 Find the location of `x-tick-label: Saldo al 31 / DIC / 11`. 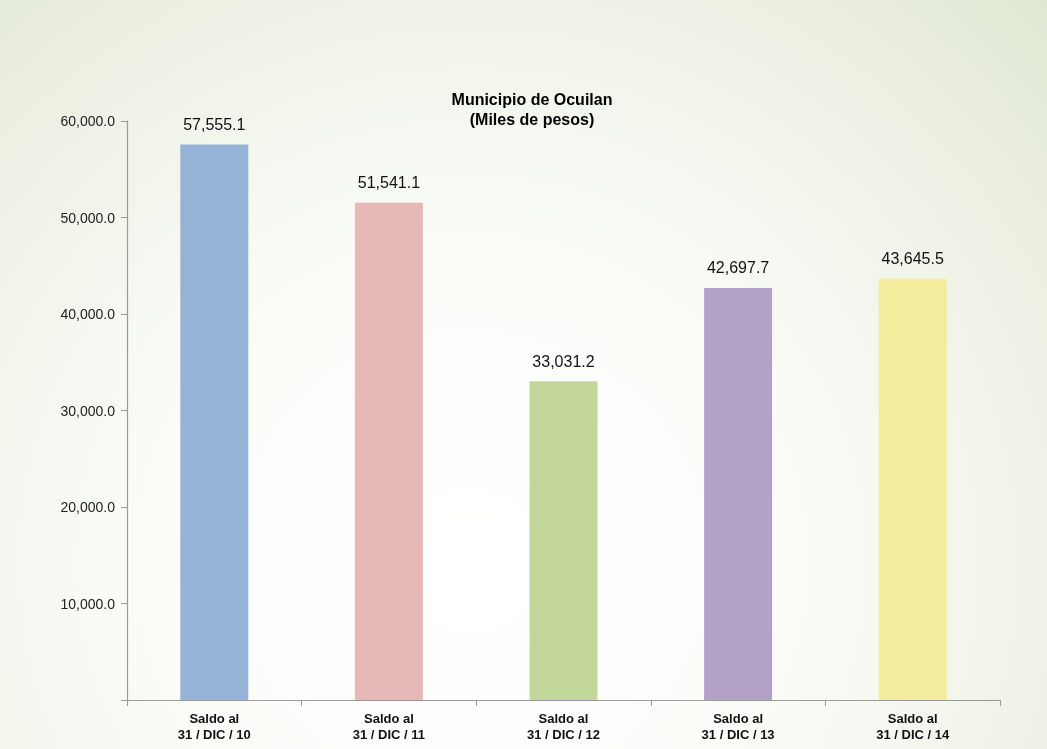

x-tick-label: Saldo al 31 / DIC / 11 is located at coordinates (389, 726).